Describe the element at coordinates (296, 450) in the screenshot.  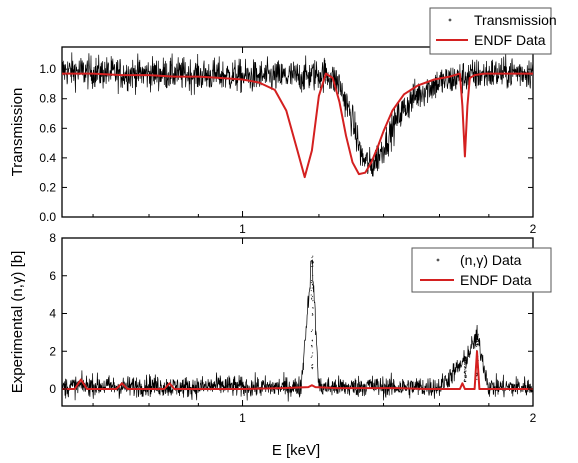
I see `x-axis-label: E [keV]` at that location.